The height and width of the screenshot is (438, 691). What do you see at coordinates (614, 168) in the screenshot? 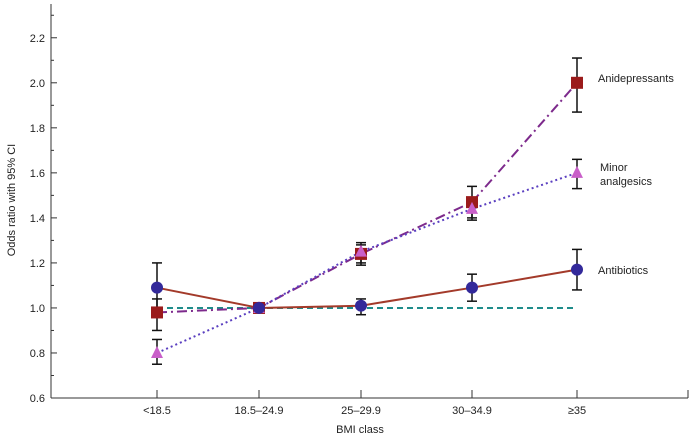
I see `series-label-line: Minor` at bounding box center [614, 168].